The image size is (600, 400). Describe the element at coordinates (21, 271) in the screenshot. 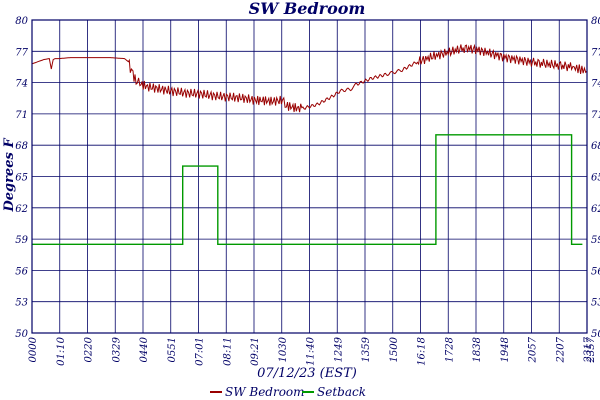

I see `y-tick-label: 56` at that location.